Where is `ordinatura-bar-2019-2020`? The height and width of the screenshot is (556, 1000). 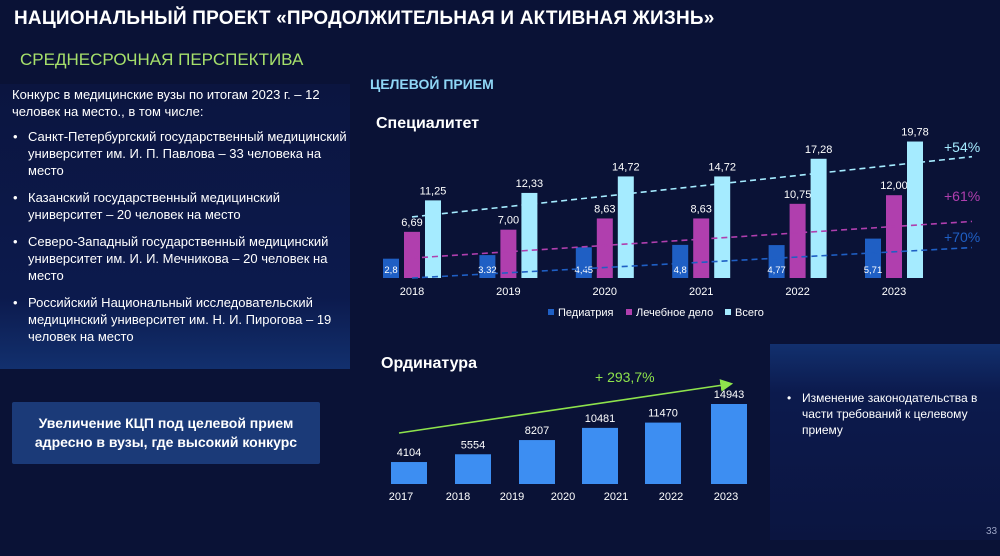
ordinatura-bar-2019-2020 is located at coordinates (537, 462).